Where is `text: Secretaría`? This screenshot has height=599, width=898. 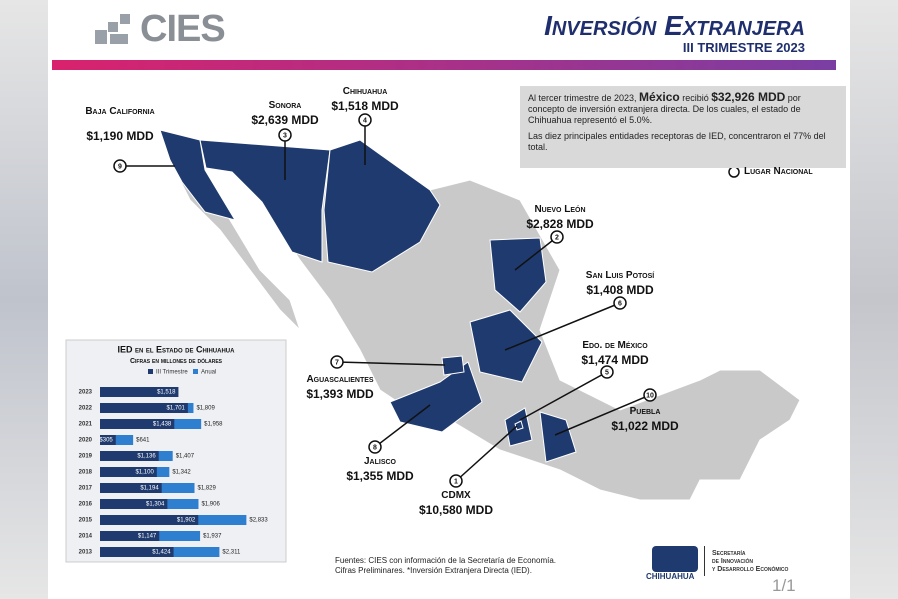 text: Secretaría is located at coordinates (729, 553).